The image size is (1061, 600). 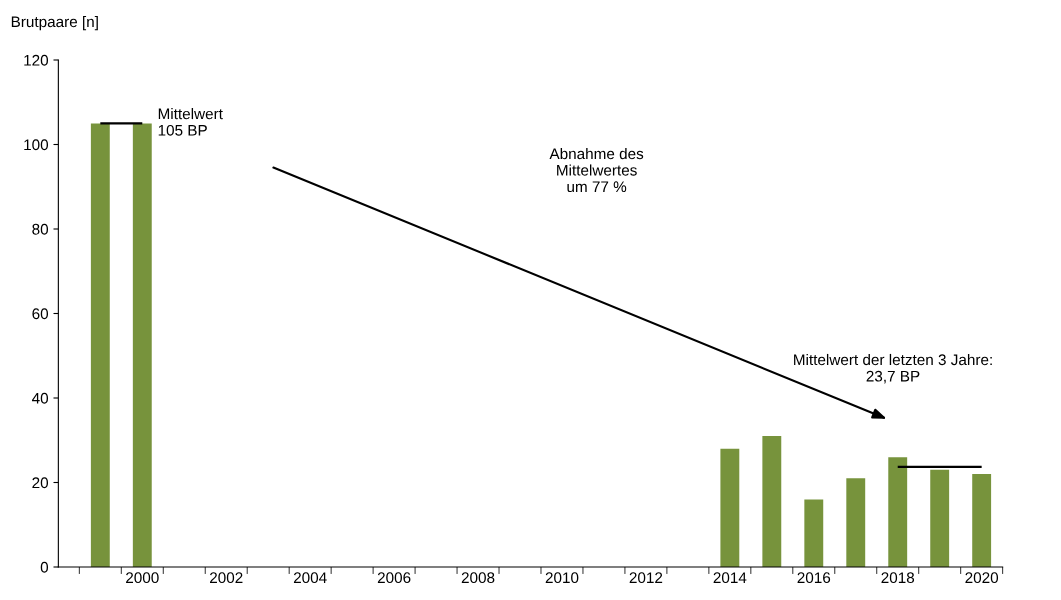 I want to click on x-tick-label: 2014, so click(x=730, y=578).